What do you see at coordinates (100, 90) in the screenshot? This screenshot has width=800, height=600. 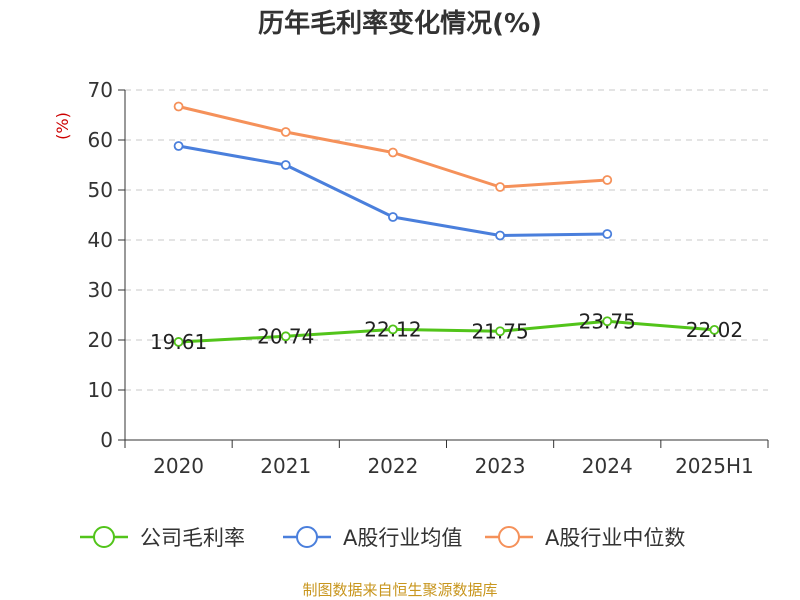 I see `y-tick-label: 70` at bounding box center [100, 90].